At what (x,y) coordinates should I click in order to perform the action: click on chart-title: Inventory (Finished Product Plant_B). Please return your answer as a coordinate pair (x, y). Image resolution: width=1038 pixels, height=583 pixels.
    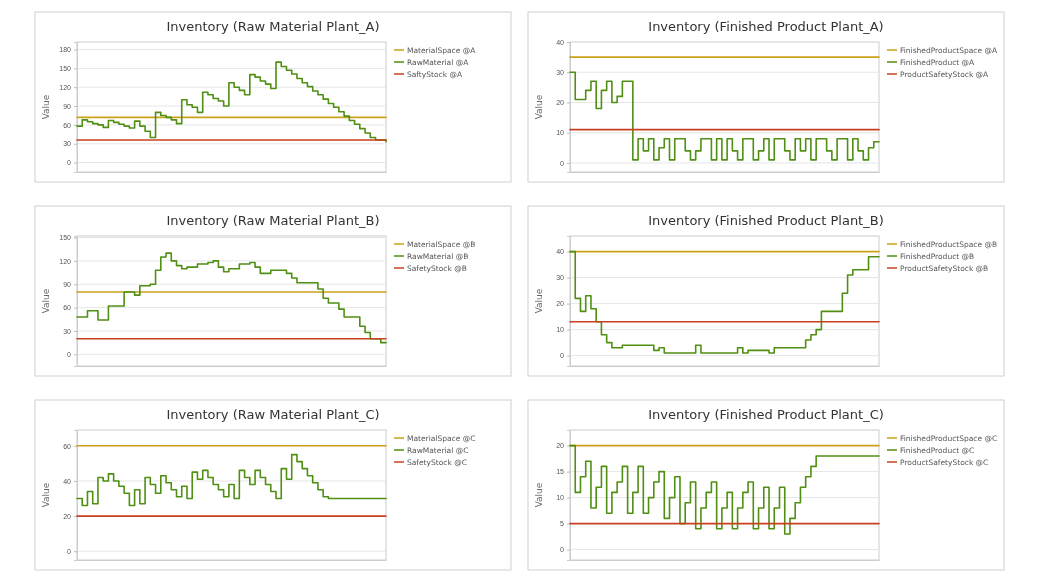
    Looking at the image, I should click on (766, 220).